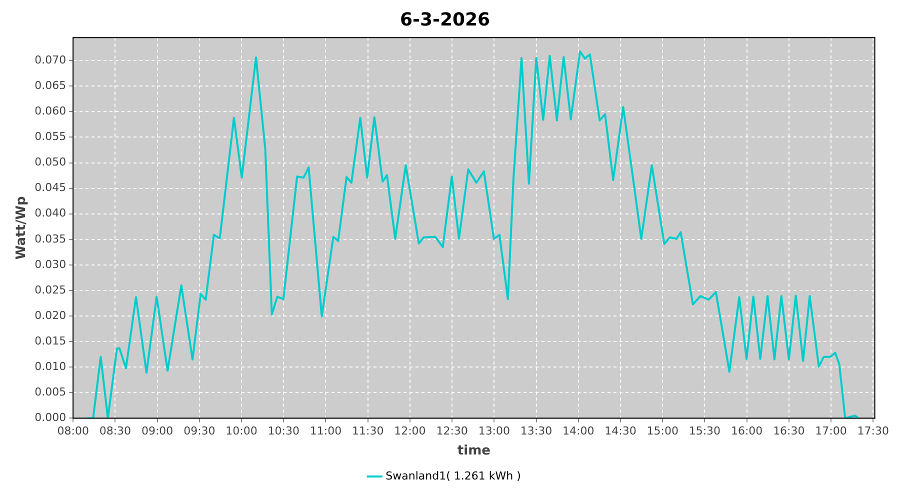  Describe the element at coordinates (578, 431) in the screenshot. I see `x-tick-label: 14:00` at that location.